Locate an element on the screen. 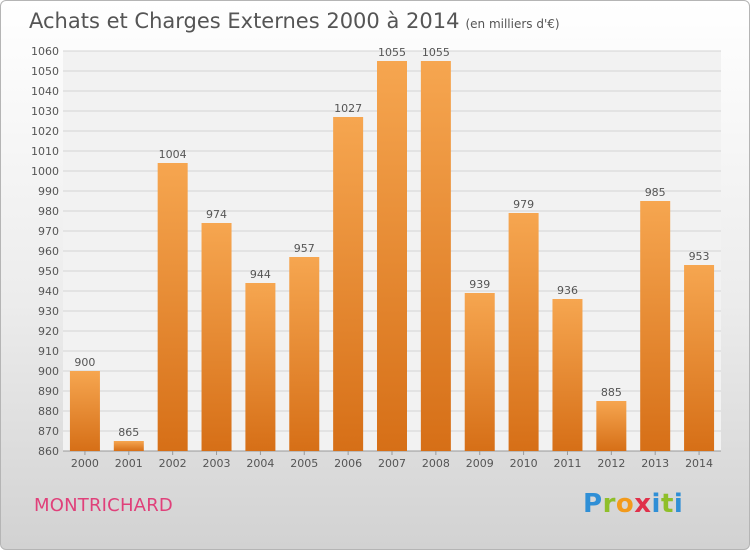 Image resolution: width=750 pixels, height=550 pixels. x-tick-label: 2002 is located at coordinates (173, 463).